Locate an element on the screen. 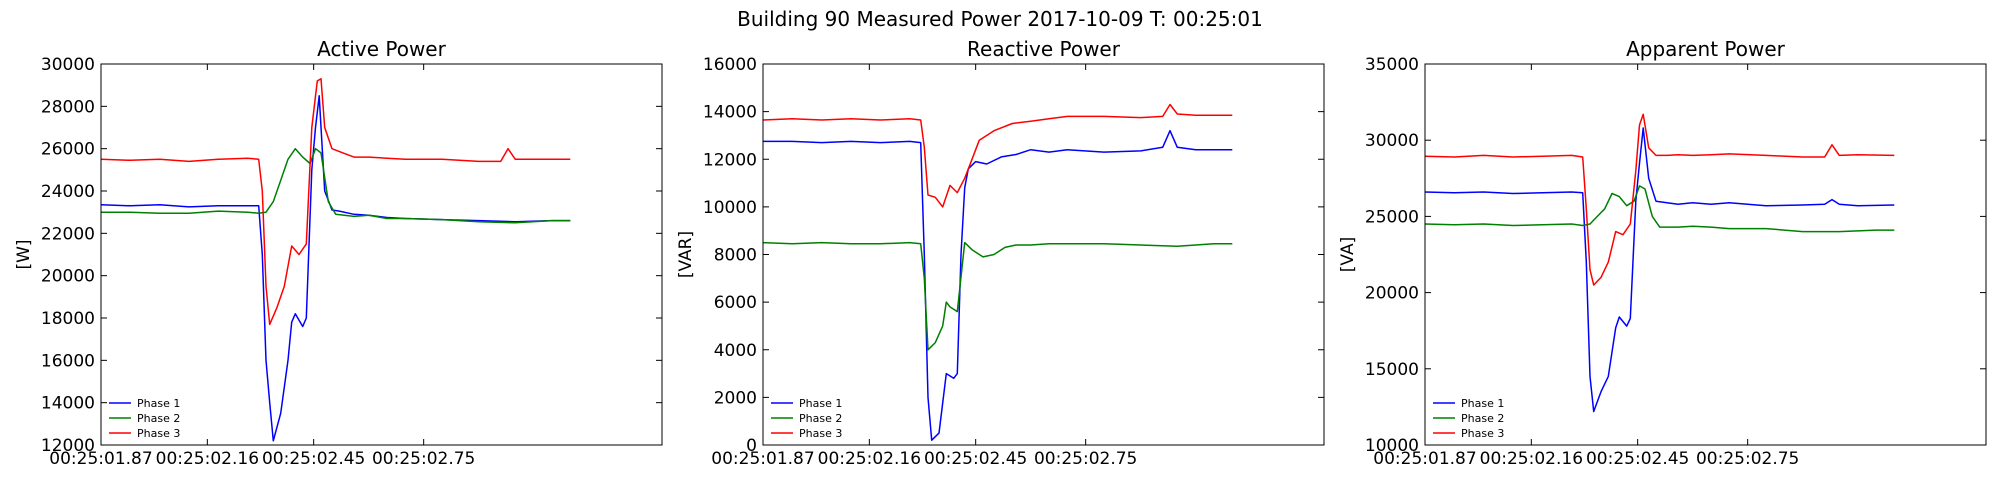 The width and height of the screenshot is (2000, 500). y-tick-label: 15000 is located at coordinates (1392, 370).